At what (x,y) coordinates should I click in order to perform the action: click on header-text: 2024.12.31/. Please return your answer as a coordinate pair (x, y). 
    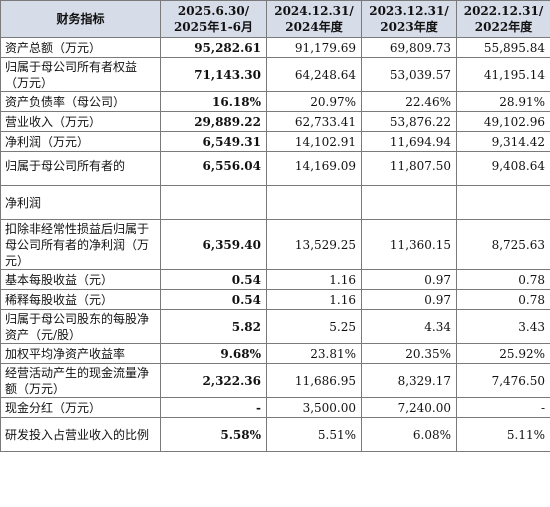
    Looking at the image, I should click on (314, 11).